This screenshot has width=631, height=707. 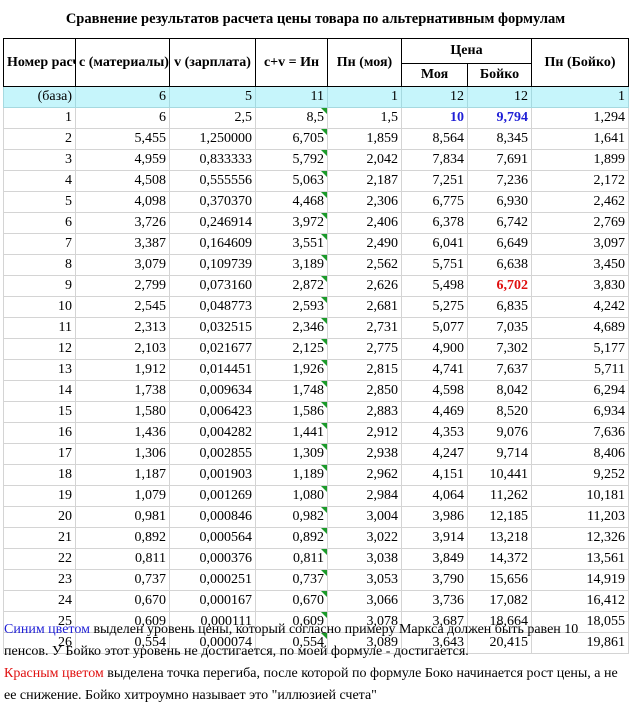 I want to click on cell-r5-c3: 4,468, so click(x=291, y=202).